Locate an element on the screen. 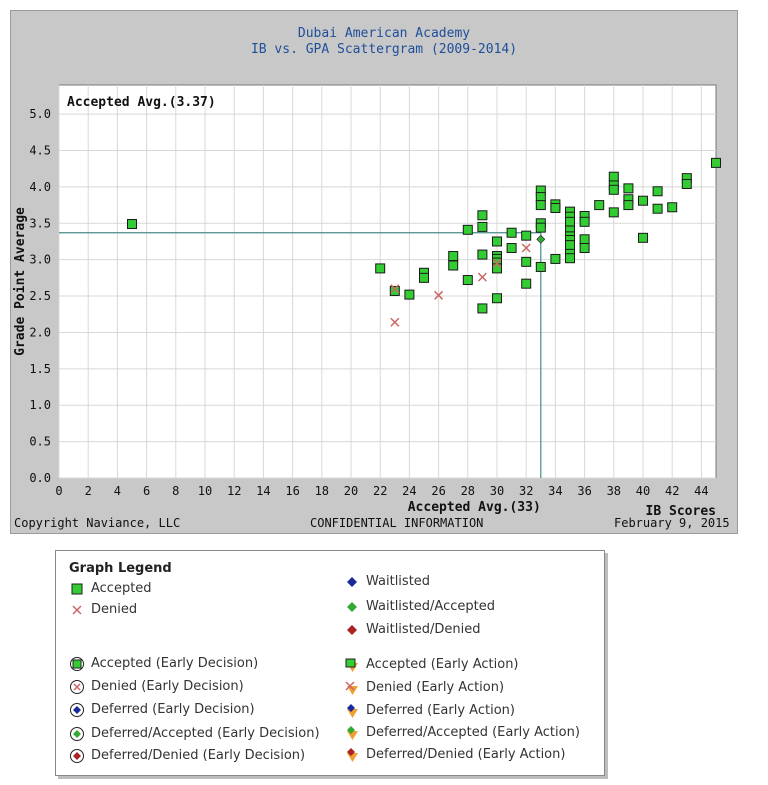 This screenshot has height=785, width=768. copyright-text: Copyright Naviance, LLC is located at coordinates (97, 523).